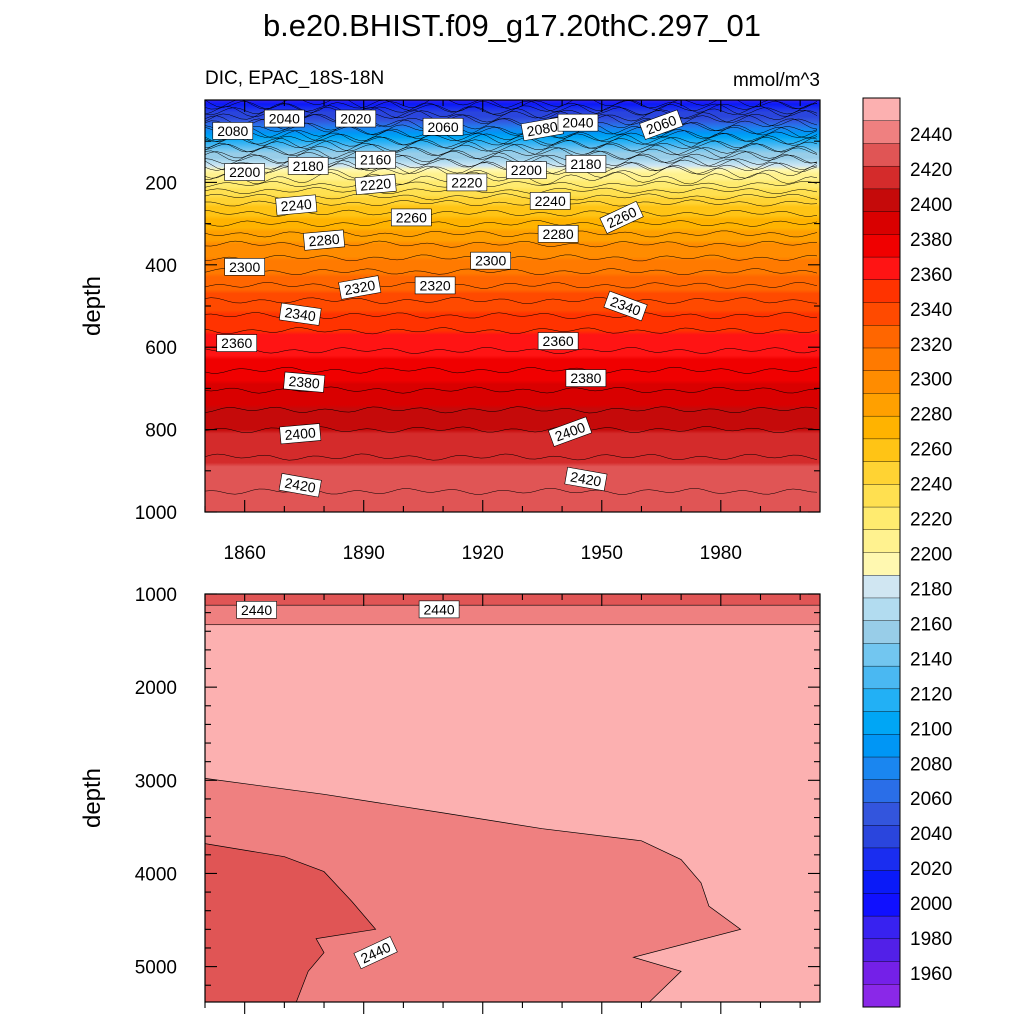 Image resolution: width=1024 pixels, height=1024 pixels. What do you see at coordinates (300, 434) in the screenshot?
I see `contour-label: 2400` at bounding box center [300, 434].